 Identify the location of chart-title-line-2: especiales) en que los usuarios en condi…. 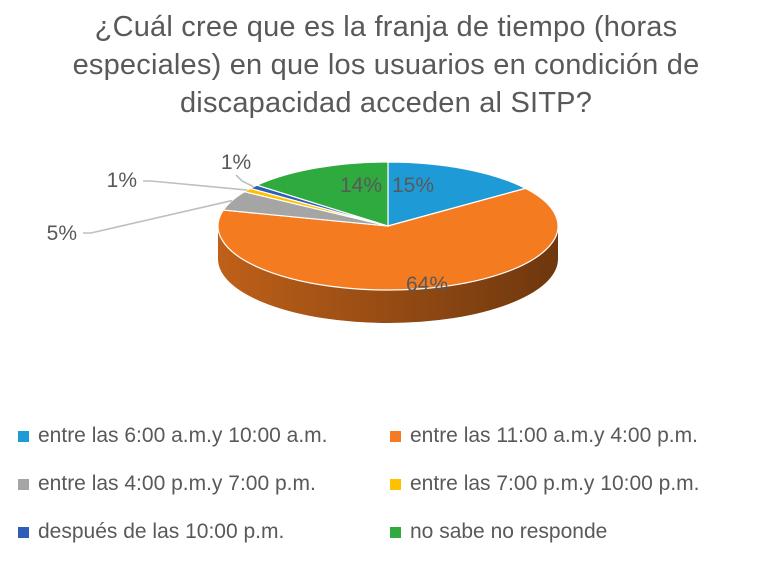
(386, 65).